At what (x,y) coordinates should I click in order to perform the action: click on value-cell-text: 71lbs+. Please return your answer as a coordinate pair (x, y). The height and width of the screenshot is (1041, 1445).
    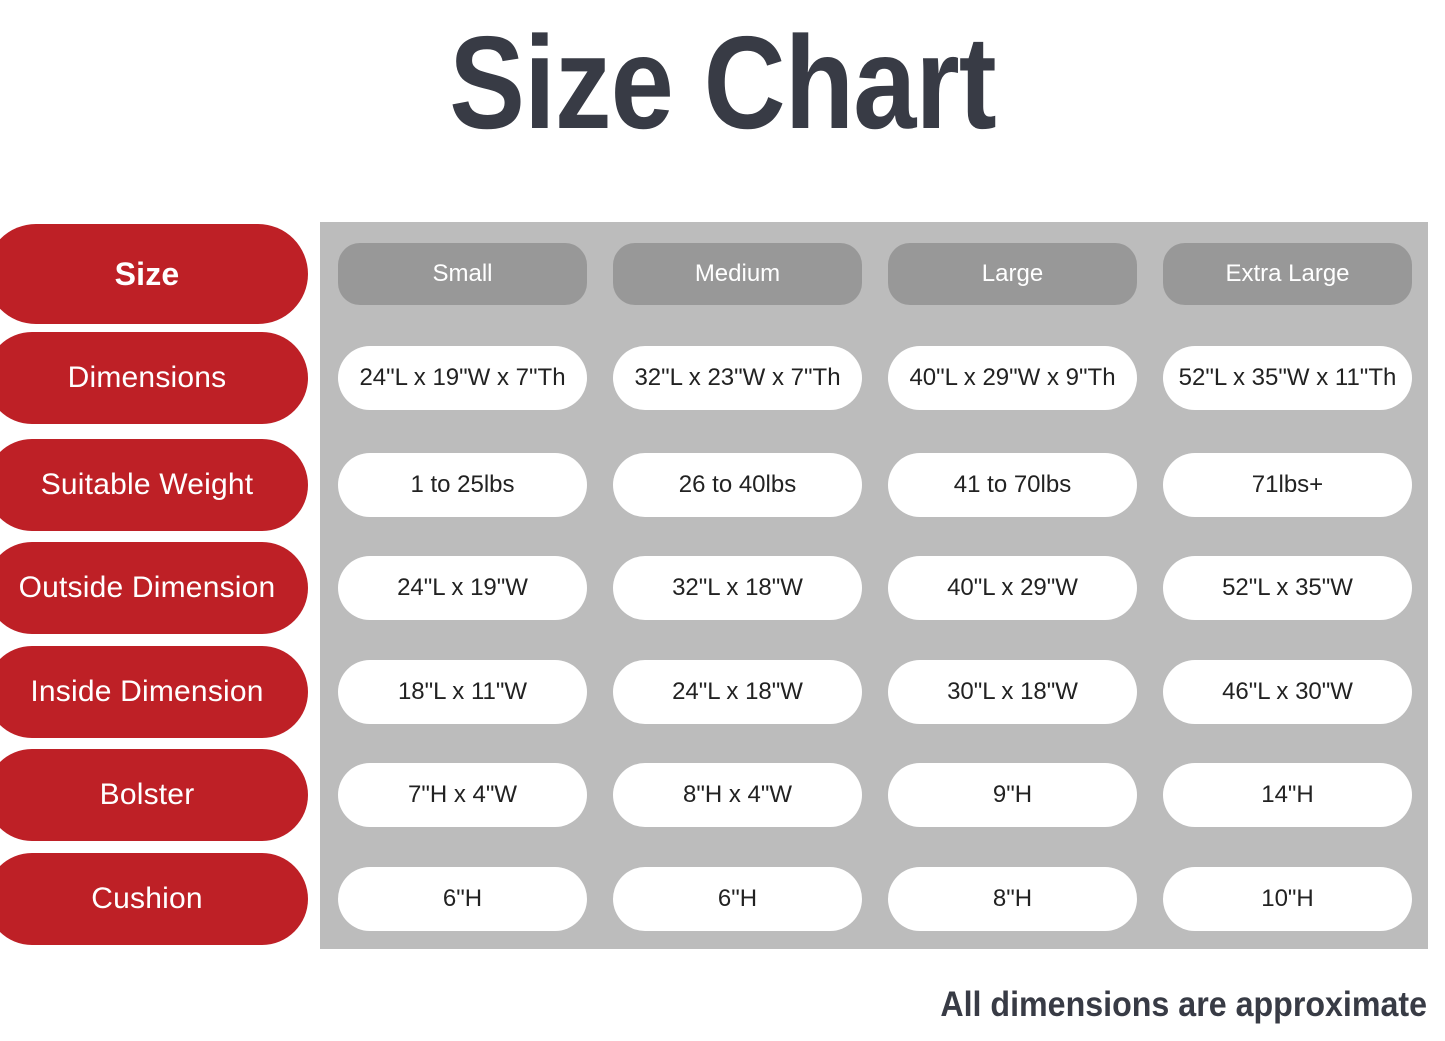
    Looking at the image, I should click on (1287, 484).